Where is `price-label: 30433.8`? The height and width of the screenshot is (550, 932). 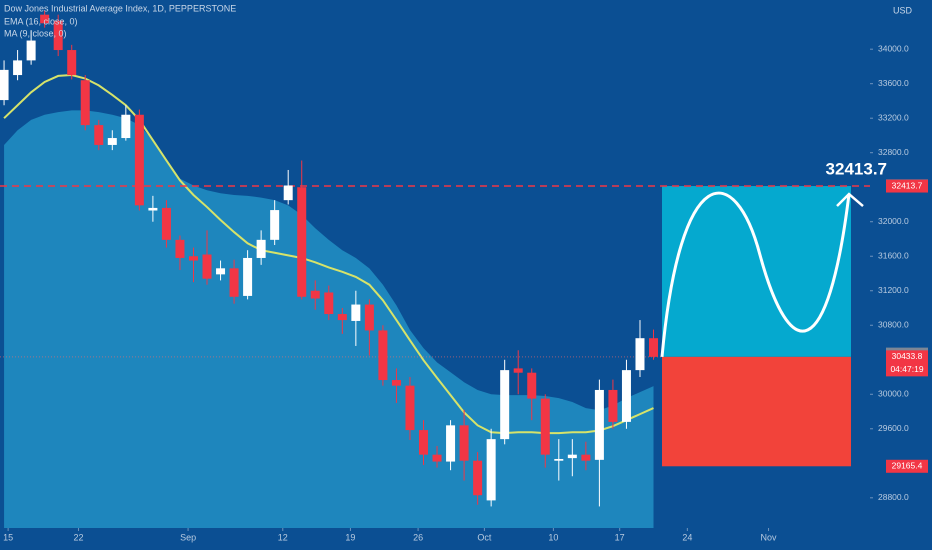 price-label: 30433.8 is located at coordinates (907, 356).